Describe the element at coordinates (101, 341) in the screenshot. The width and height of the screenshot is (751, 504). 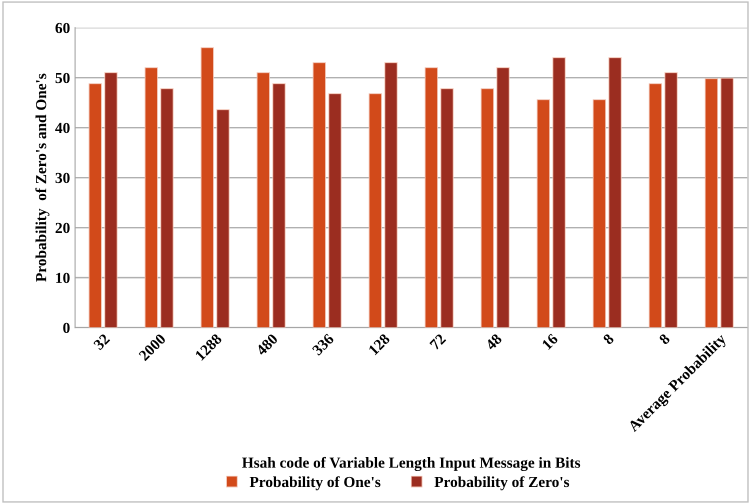
I see `x-tick-label: 32` at that location.